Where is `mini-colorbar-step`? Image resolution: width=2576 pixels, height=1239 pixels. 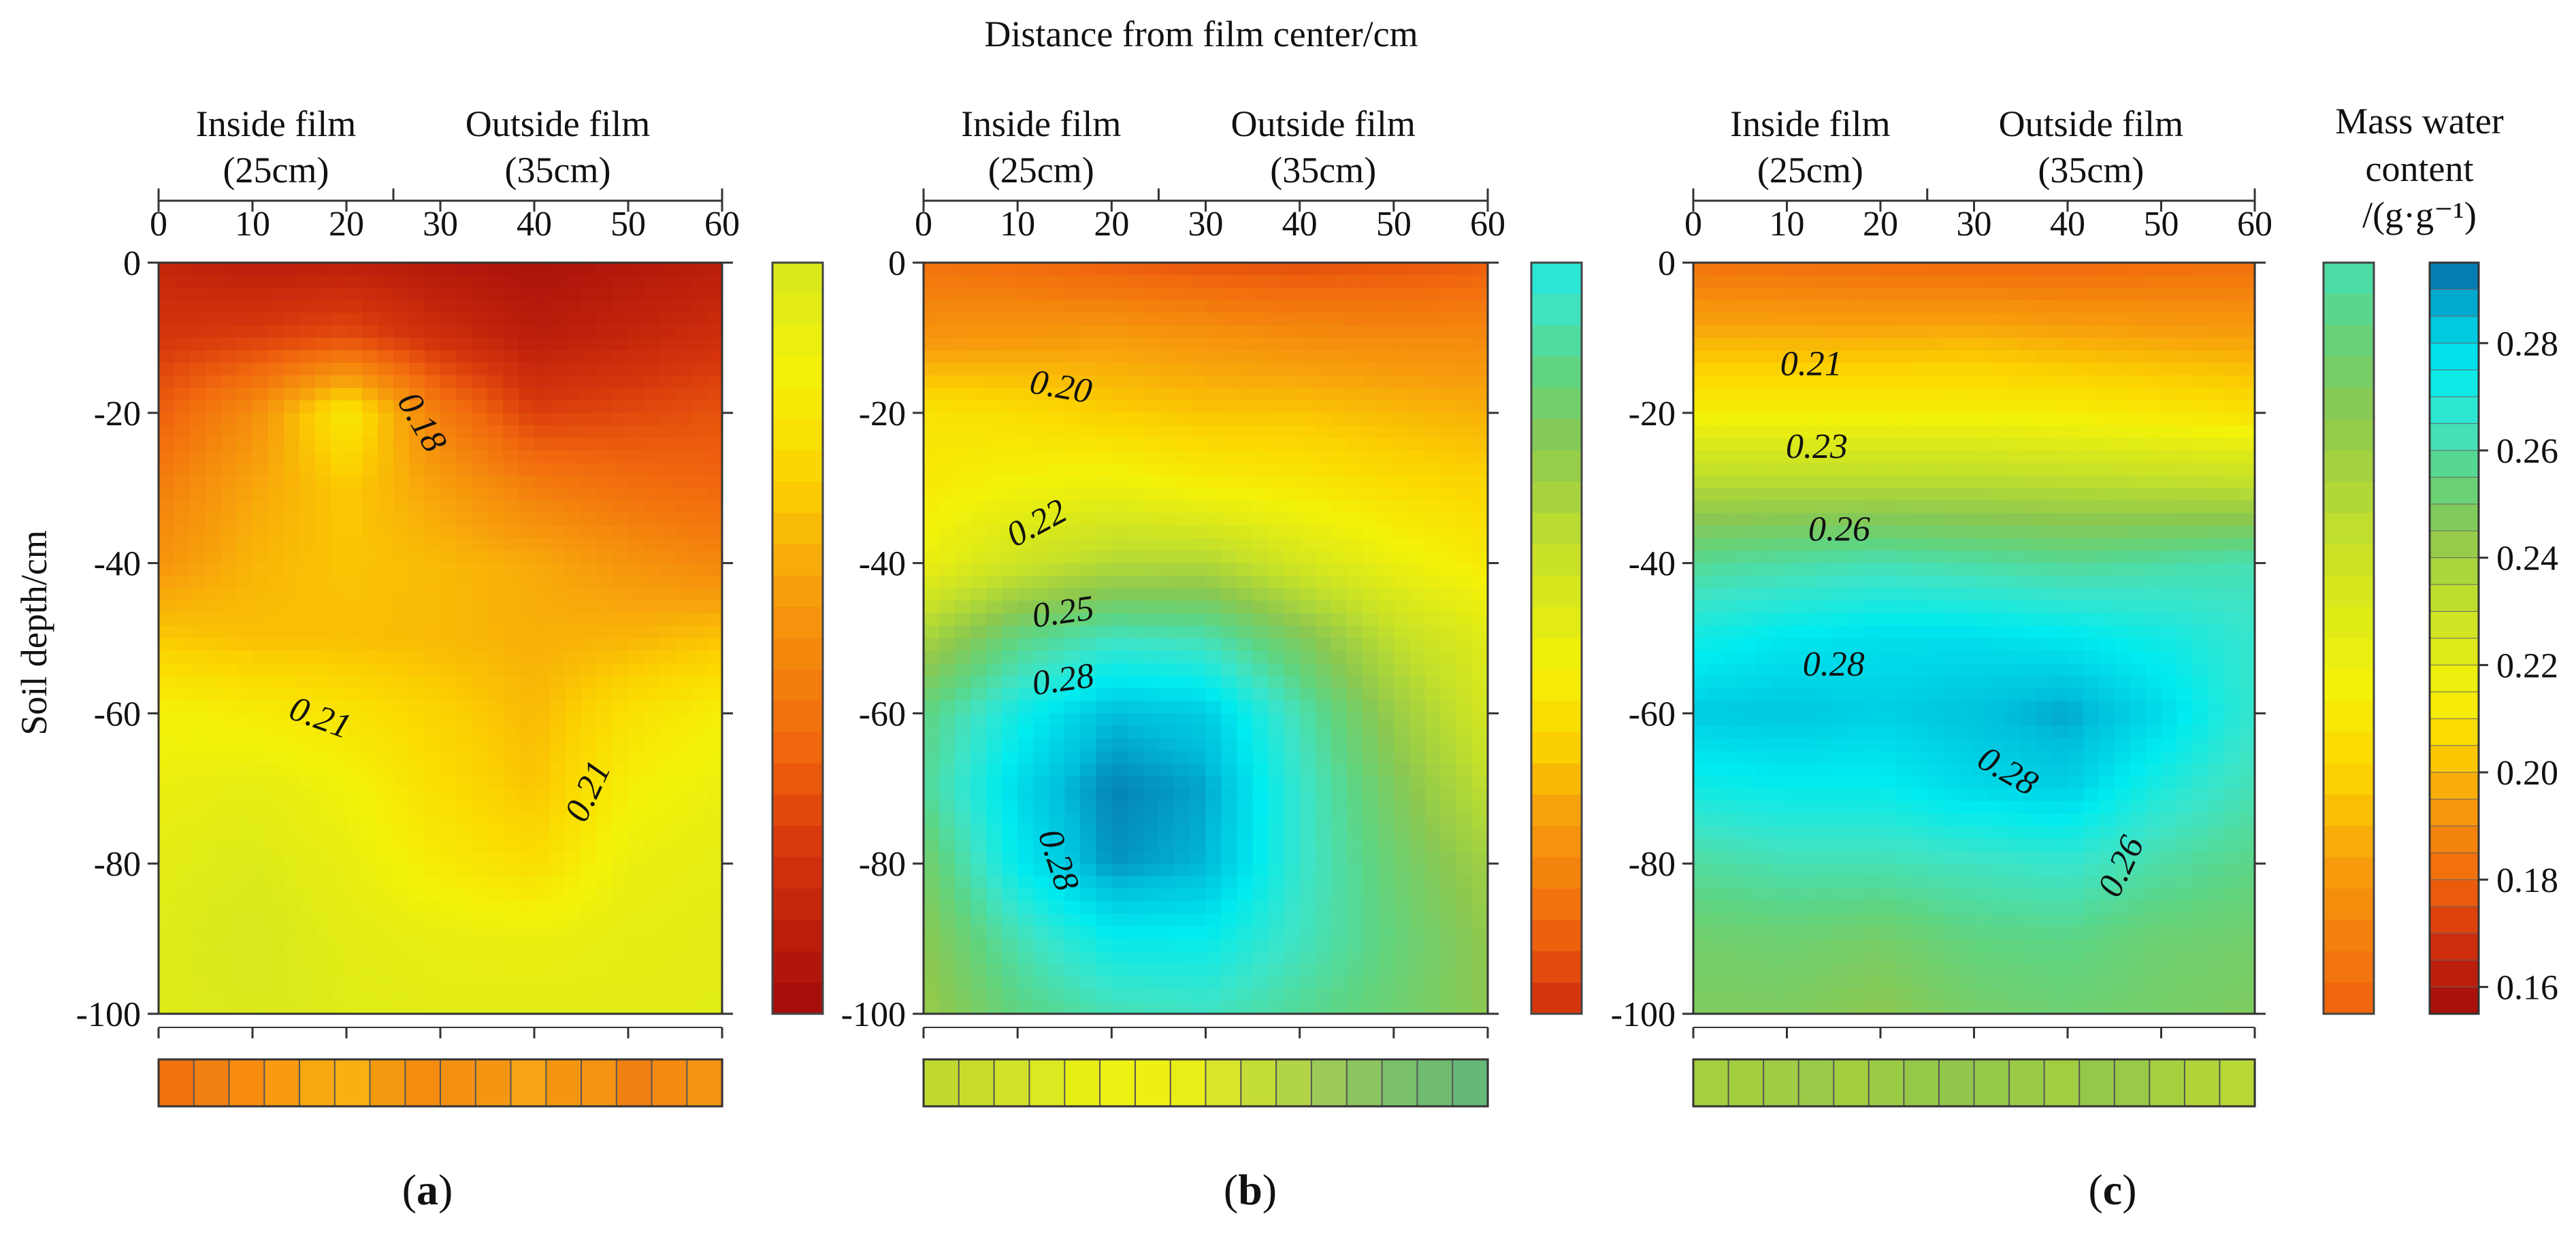 mini-colorbar-step is located at coordinates (1556, 811).